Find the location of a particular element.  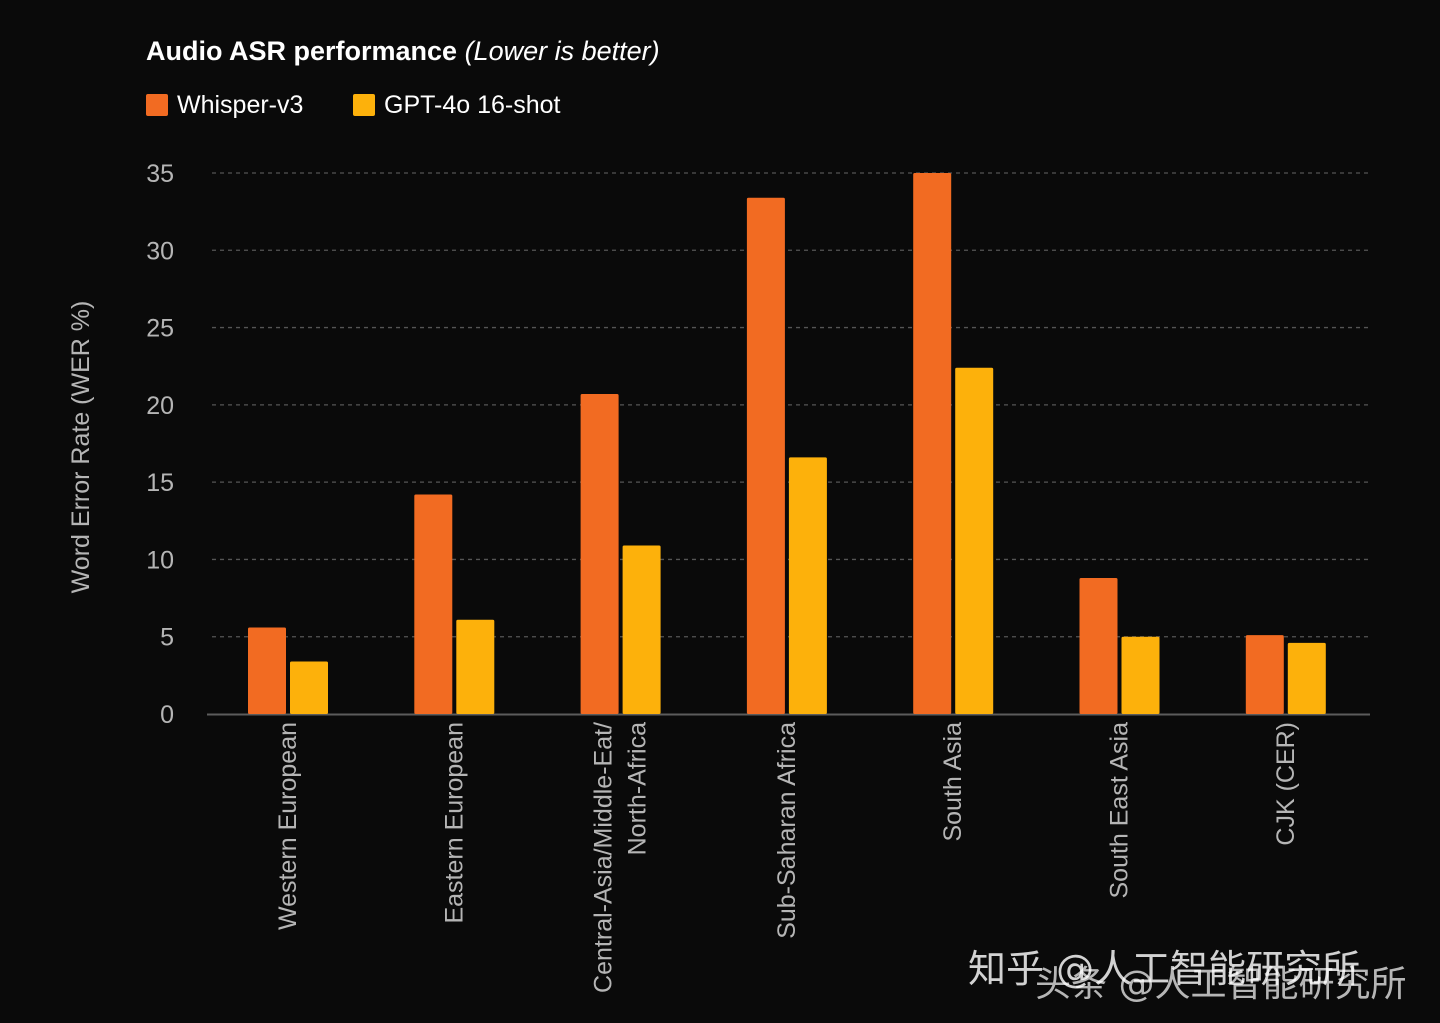

legend-item-whisper: Whisper-v3 is located at coordinates (224, 105).